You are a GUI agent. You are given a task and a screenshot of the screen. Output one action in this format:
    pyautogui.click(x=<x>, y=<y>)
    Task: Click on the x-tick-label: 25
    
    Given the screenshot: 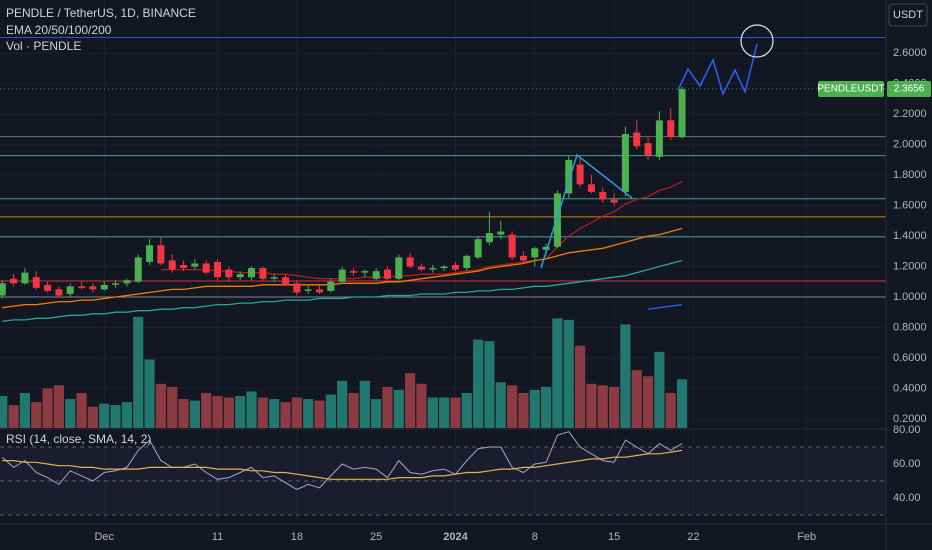 What is the action you would take?
    pyautogui.click(x=376, y=537)
    